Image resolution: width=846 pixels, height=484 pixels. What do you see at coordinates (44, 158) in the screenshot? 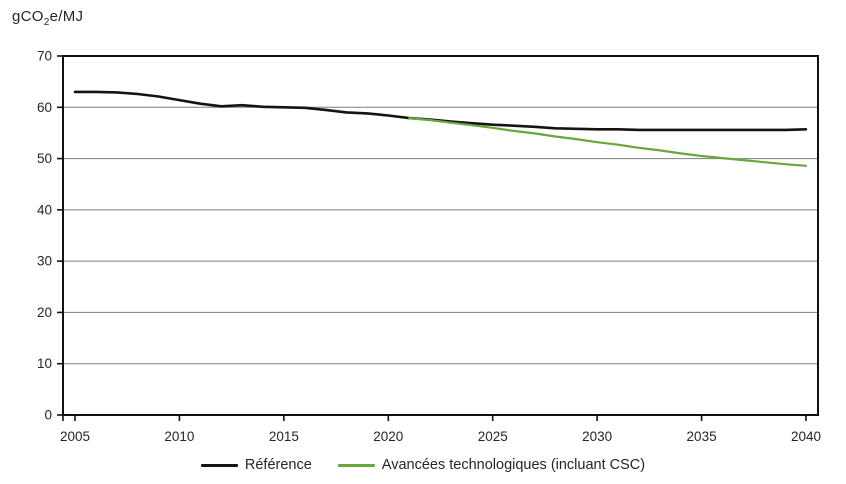
I see `y-tick-label-50: 50` at bounding box center [44, 158].